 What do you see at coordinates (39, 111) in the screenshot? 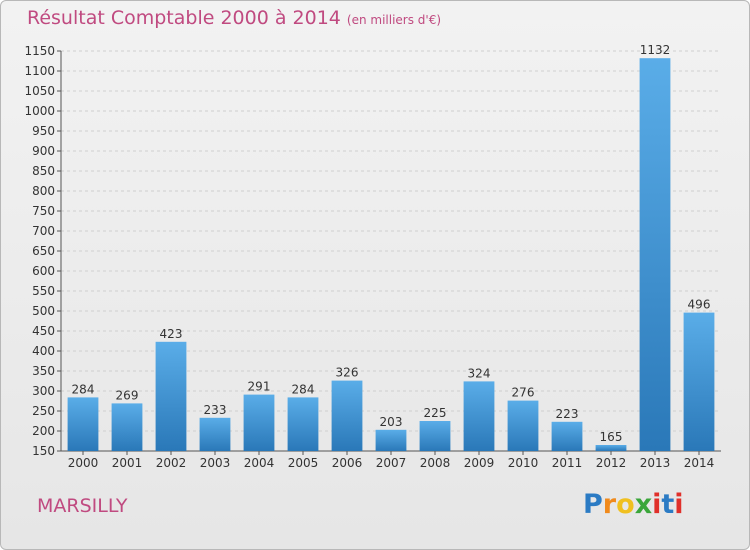
I see `y-tick-label: 1000` at bounding box center [39, 111].